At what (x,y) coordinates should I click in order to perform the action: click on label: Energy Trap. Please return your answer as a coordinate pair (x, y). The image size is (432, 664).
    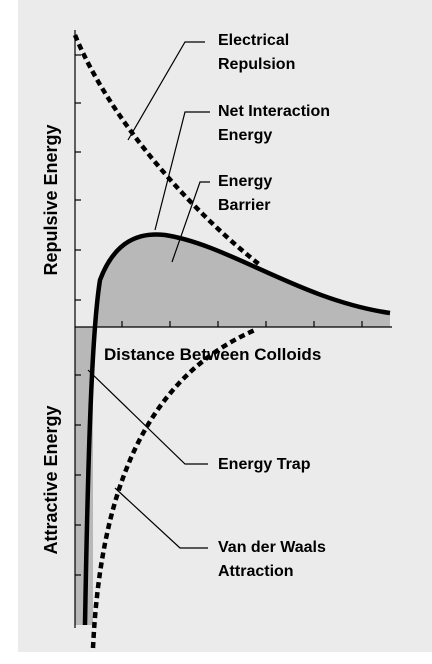
    Looking at the image, I should click on (264, 464).